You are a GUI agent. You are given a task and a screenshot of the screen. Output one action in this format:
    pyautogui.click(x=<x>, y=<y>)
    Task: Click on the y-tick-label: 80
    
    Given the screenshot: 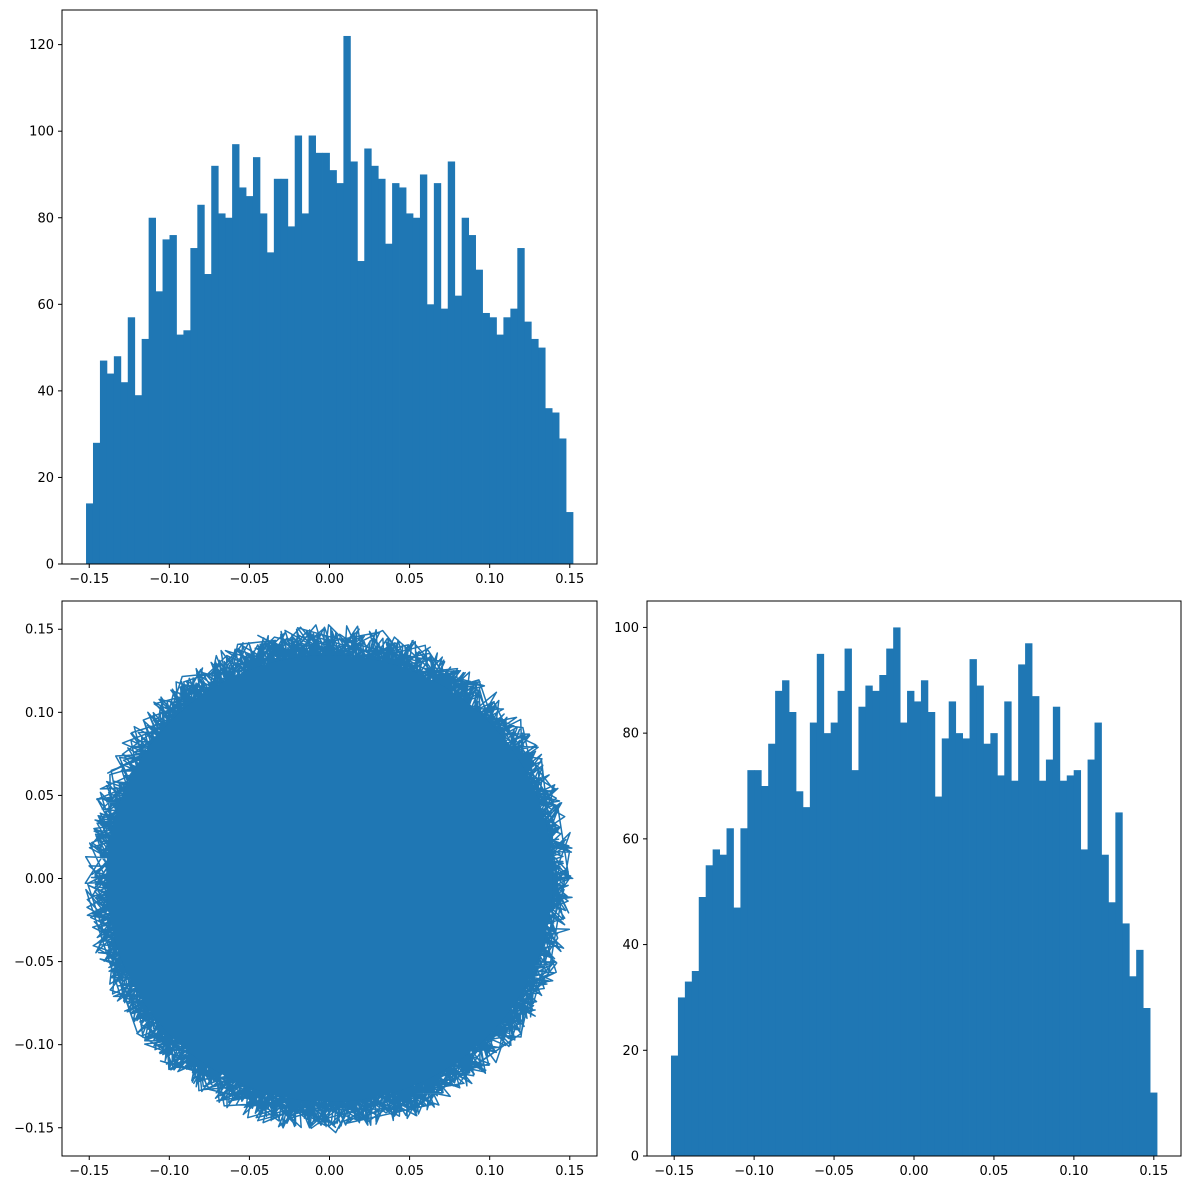 What is the action you would take?
    pyautogui.click(x=45, y=218)
    